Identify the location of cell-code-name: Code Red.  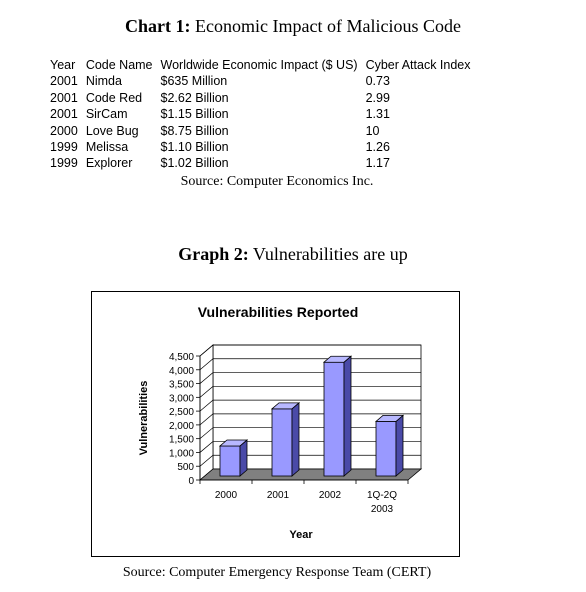
(114, 97).